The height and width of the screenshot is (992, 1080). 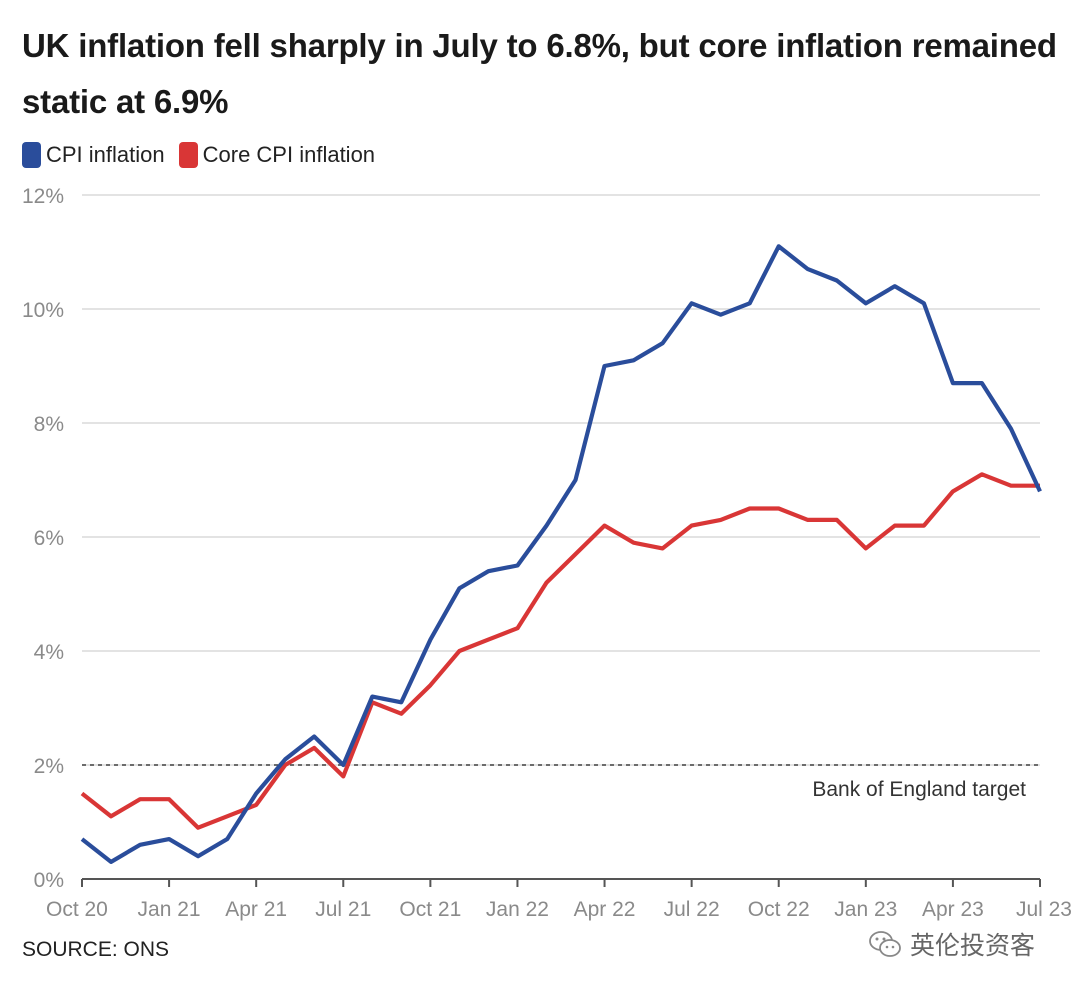 What do you see at coordinates (49, 424) in the screenshot?
I see `y-tick-label: 8%` at bounding box center [49, 424].